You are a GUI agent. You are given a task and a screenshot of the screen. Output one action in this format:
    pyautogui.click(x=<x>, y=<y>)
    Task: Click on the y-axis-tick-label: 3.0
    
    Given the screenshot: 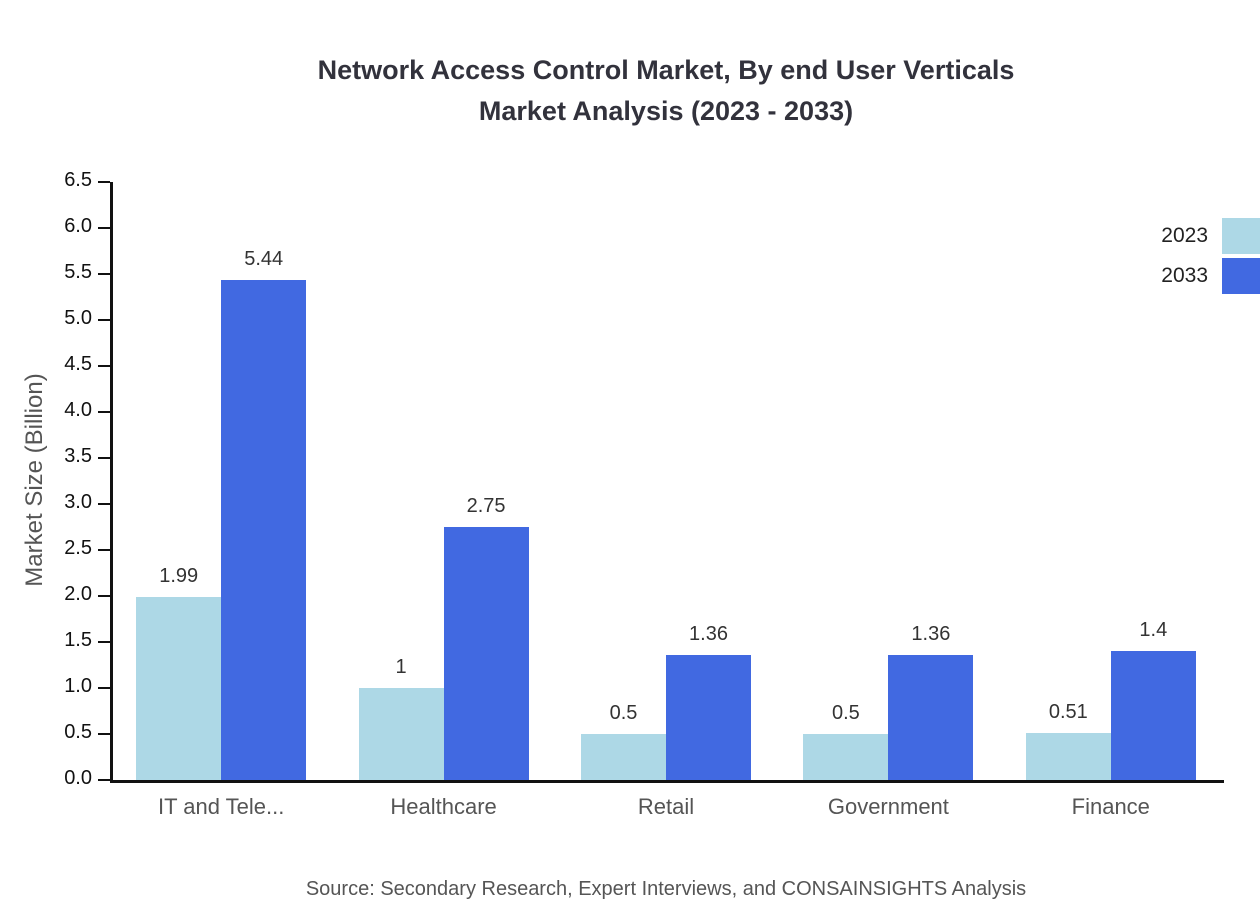 What is the action you would take?
    pyautogui.click(x=78, y=502)
    